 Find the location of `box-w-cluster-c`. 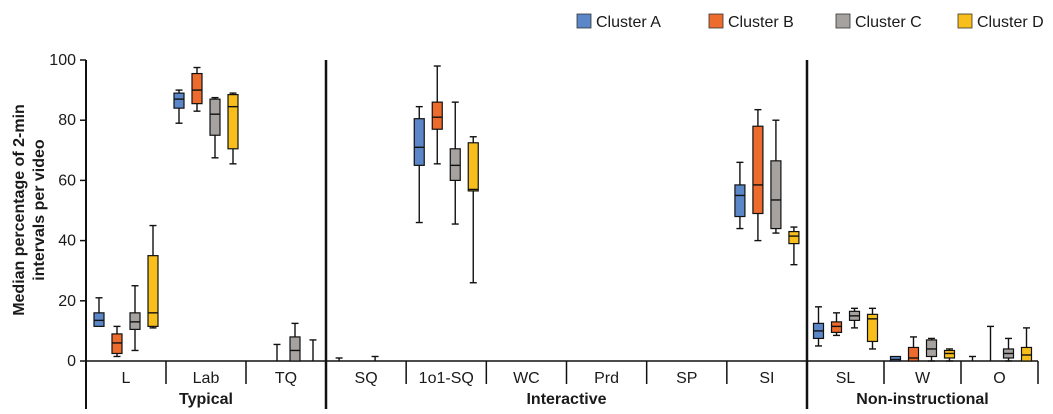

box-w-cluster-c is located at coordinates (931, 349).